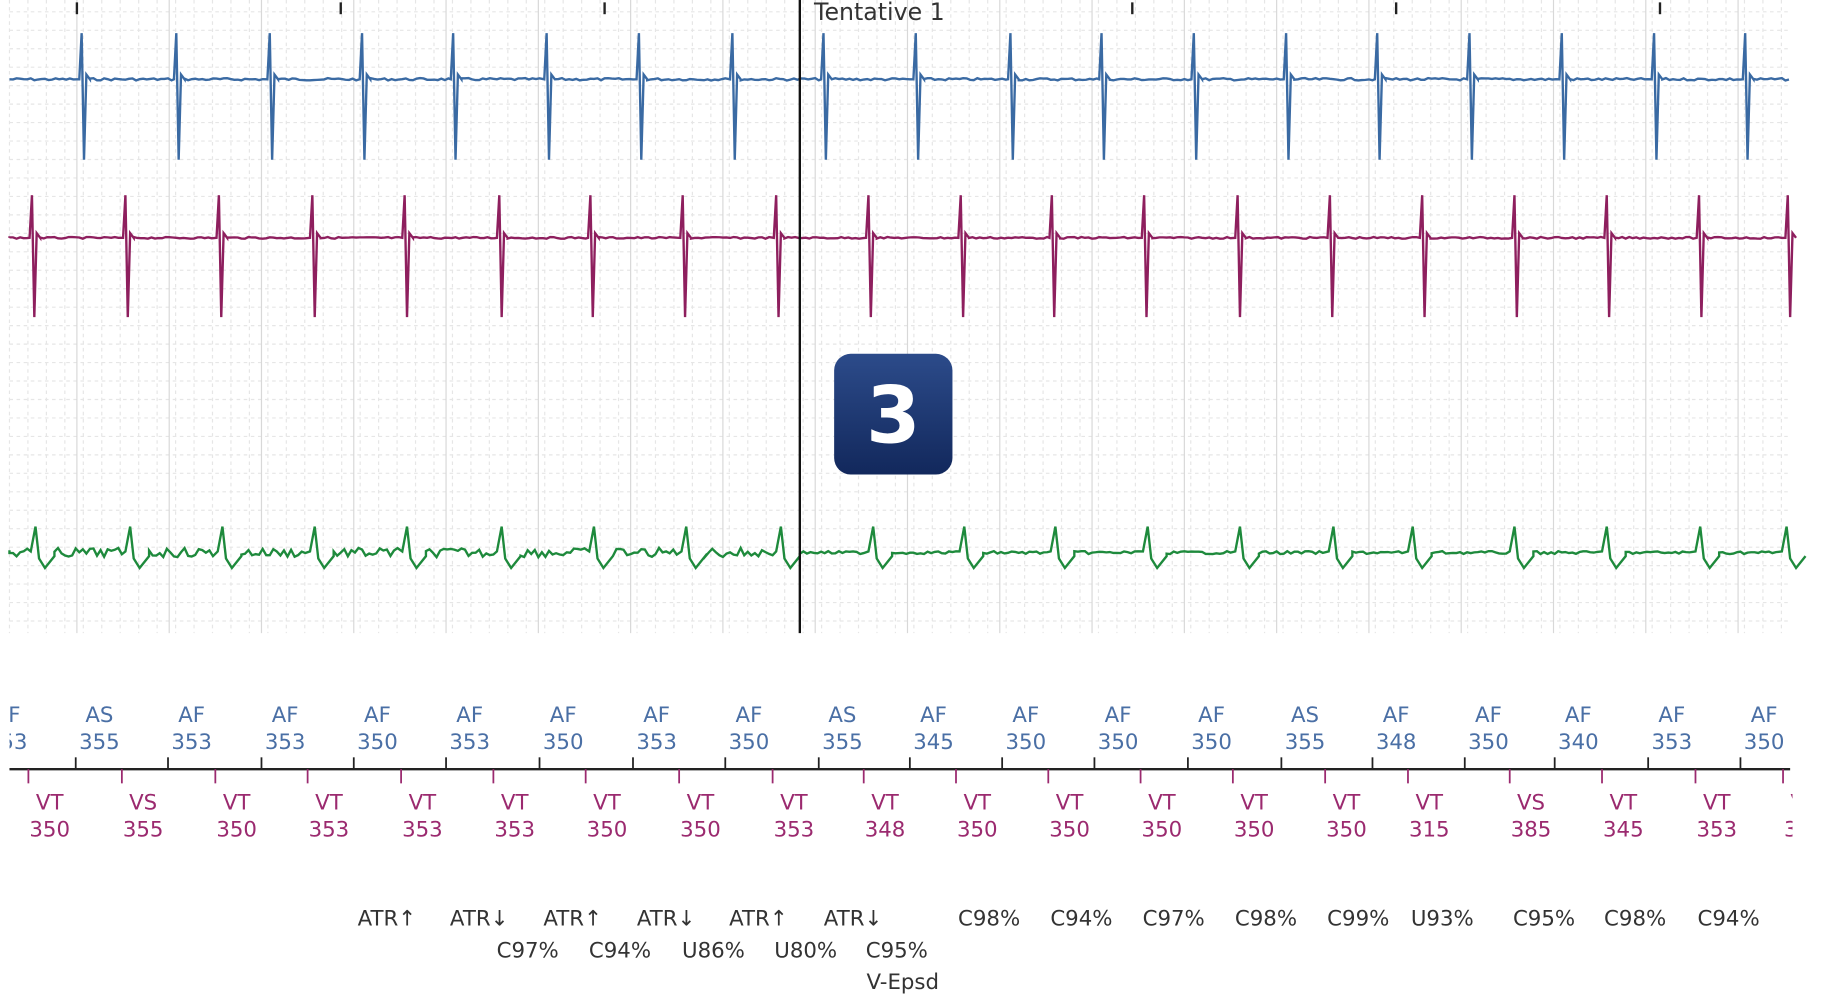 The width and height of the screenshot is (1828, 1007). What do you see at coordinates (933, 742) in the screenshot?
I see `atrial-value: 345` at bounding box center [933, 742].